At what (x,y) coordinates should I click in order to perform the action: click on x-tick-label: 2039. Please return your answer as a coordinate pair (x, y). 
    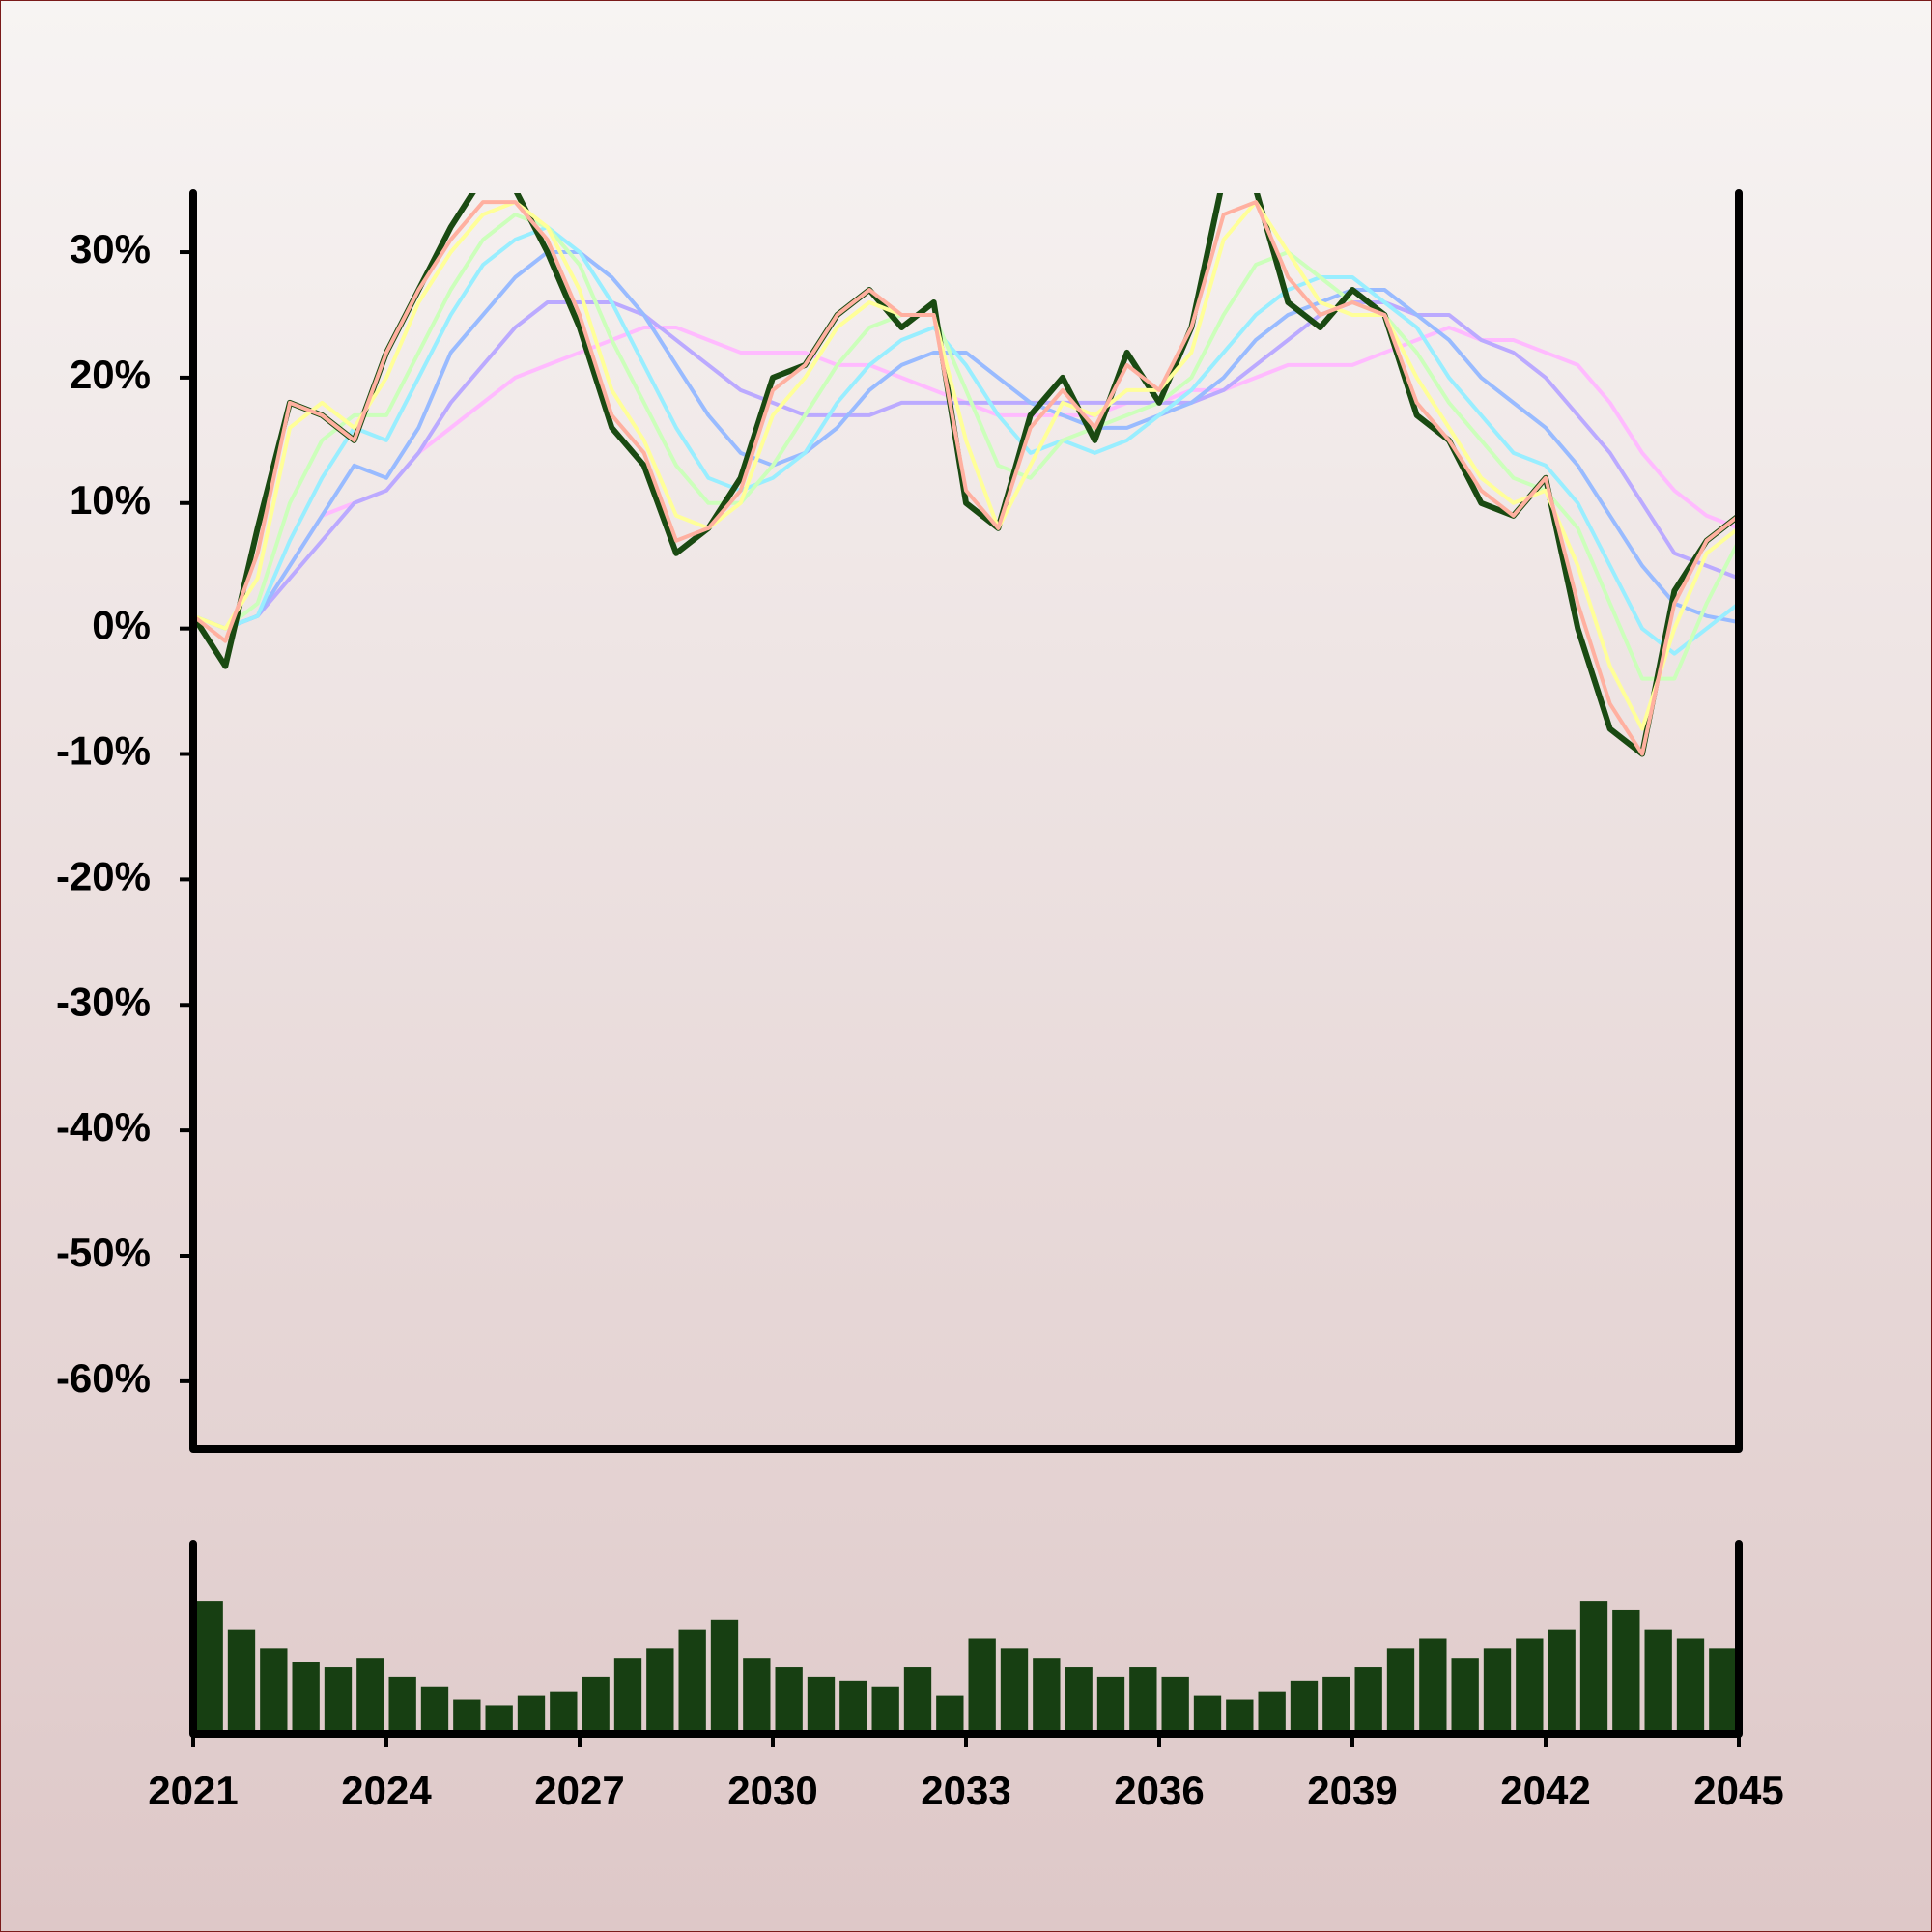
    Looking at the image, I should click on (1352, 1790).